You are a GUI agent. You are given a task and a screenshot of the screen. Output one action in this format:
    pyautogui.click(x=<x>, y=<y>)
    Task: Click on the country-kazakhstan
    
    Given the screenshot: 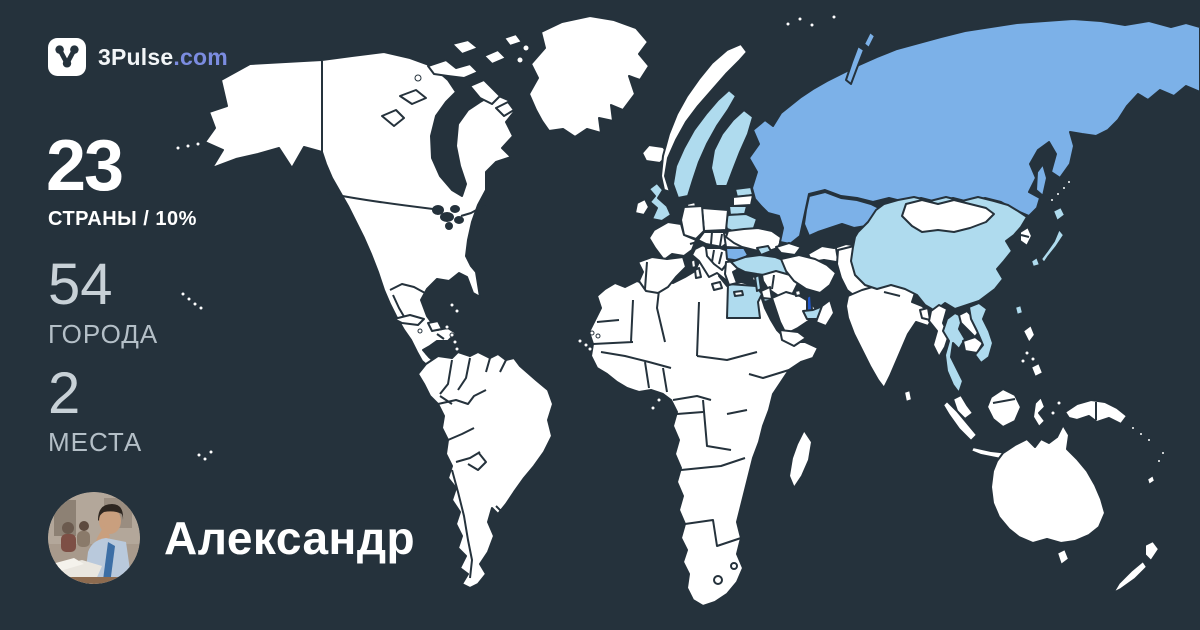 What is the action you would take?
    pyautogui.click(x=841, y=214)
    